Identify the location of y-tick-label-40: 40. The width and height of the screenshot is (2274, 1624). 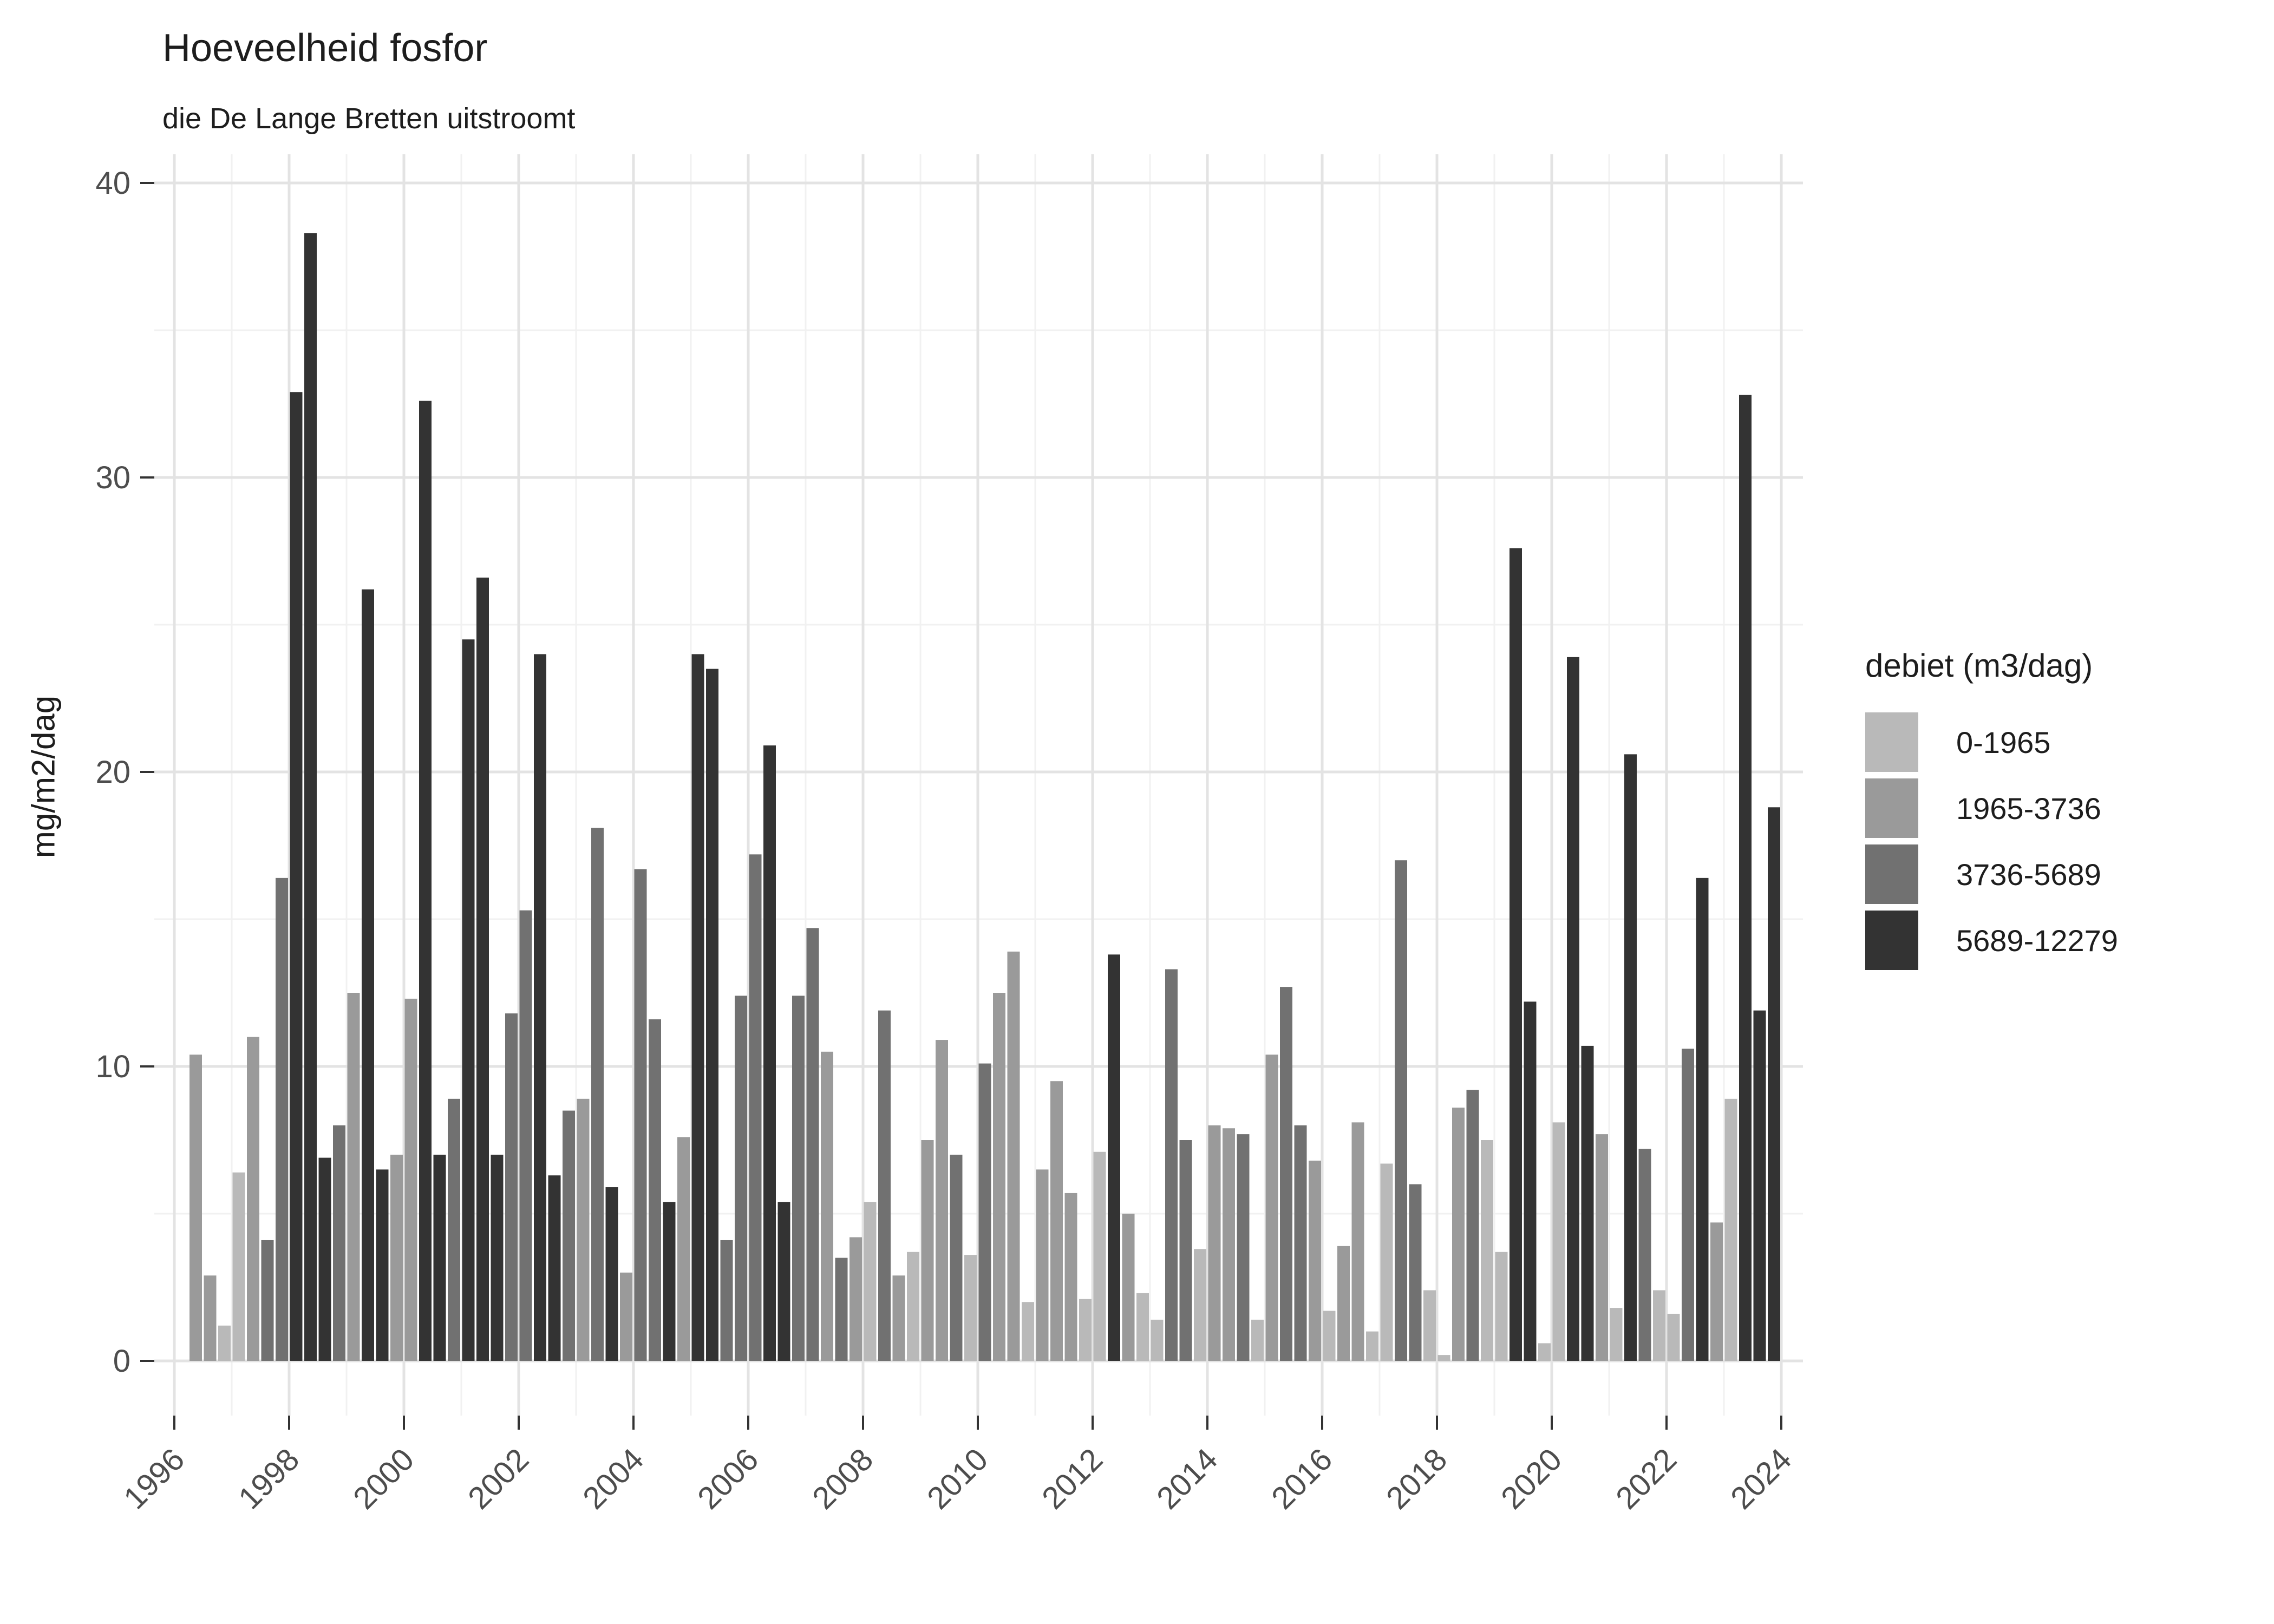
(113, 183).